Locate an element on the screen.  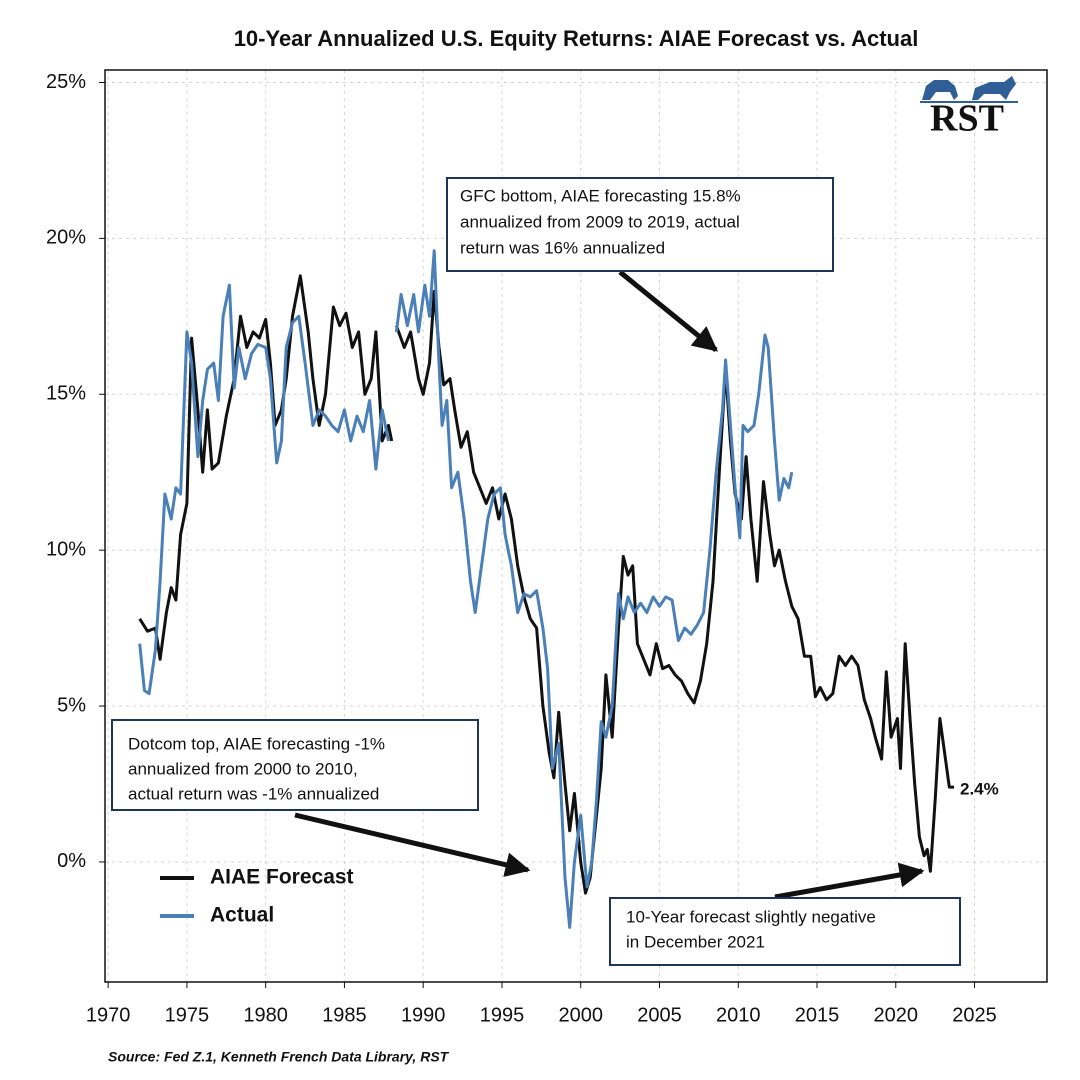
y-tick-label: 15% is located at coordinates (66, 394).